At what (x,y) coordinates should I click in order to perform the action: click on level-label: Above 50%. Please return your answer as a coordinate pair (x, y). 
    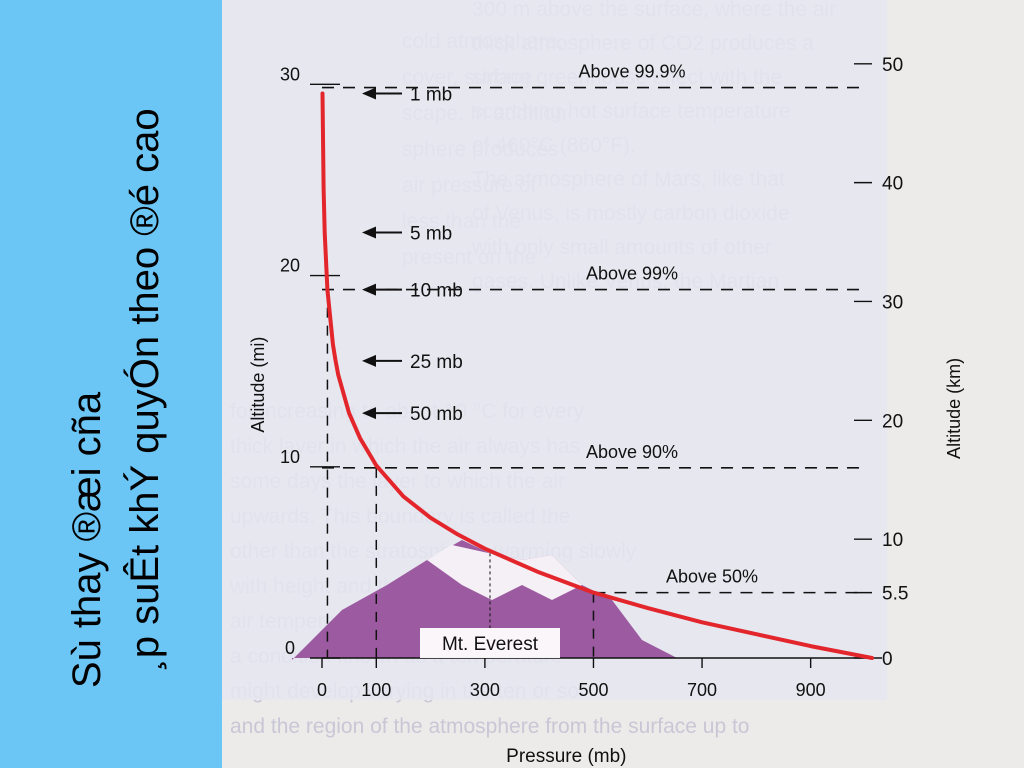
    Looking at the image, I should click on (712, 577).